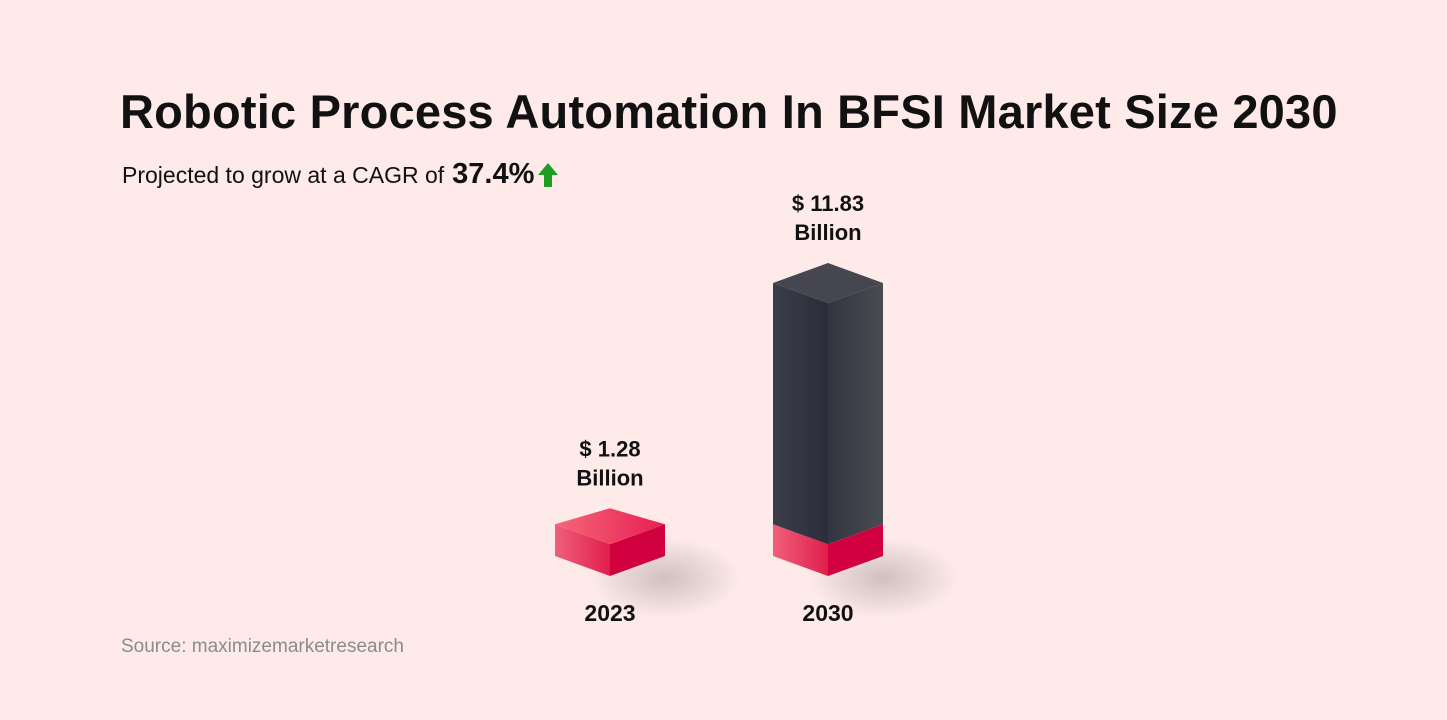 Image resolution: width=1447 pixels, height=720 pixels. What do you see at coordinates (609, 613) in the screenshot?
I see `category-label: 2023` at bounding box center [609, 613].